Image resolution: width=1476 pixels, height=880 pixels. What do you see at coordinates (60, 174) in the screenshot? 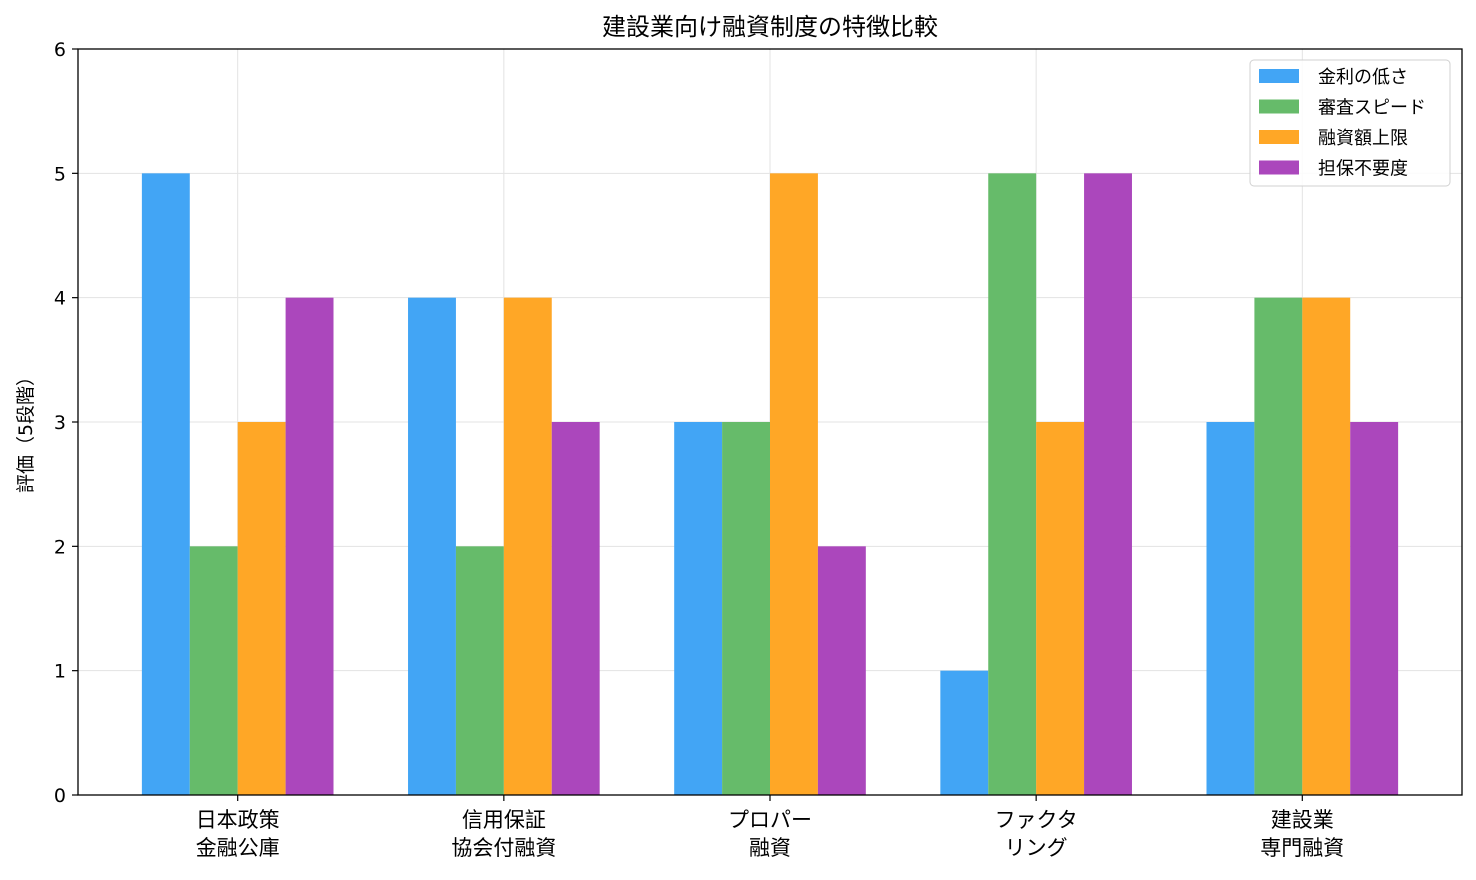
I see `y-tick-label: 5` at bounding box center [60, 174].